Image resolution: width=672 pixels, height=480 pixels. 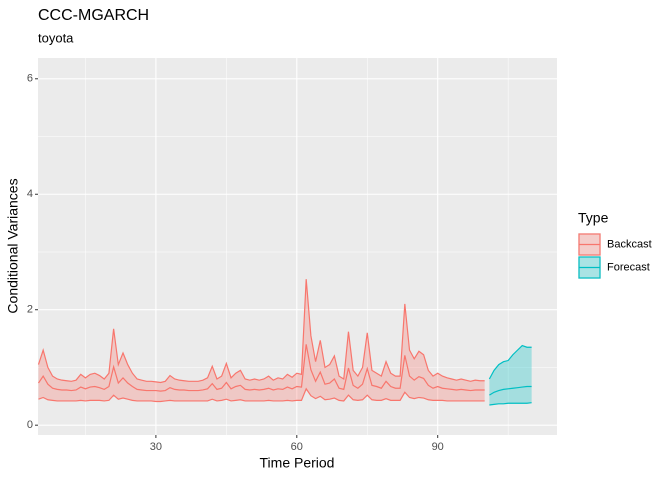 What do you see at coordinates (93, 15) in the screenshot?
I see `chart-title: CCC-MGARCH` at bounding box center [93, 15].